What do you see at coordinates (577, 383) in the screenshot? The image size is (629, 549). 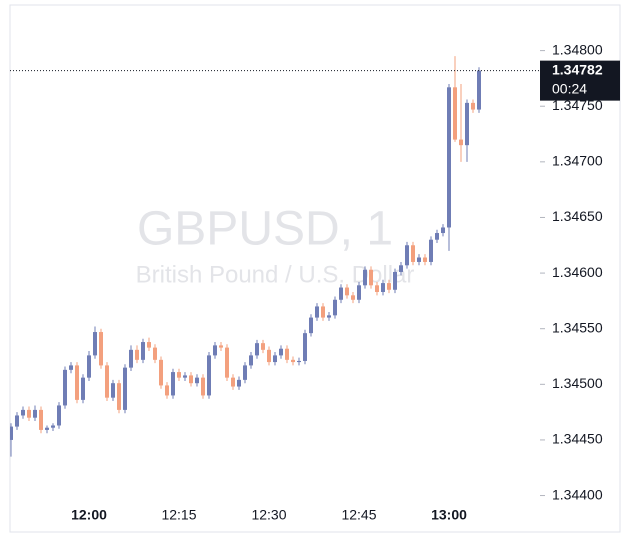 I see `y-tick-label: 1.34500` at bounding box center [577, 383].